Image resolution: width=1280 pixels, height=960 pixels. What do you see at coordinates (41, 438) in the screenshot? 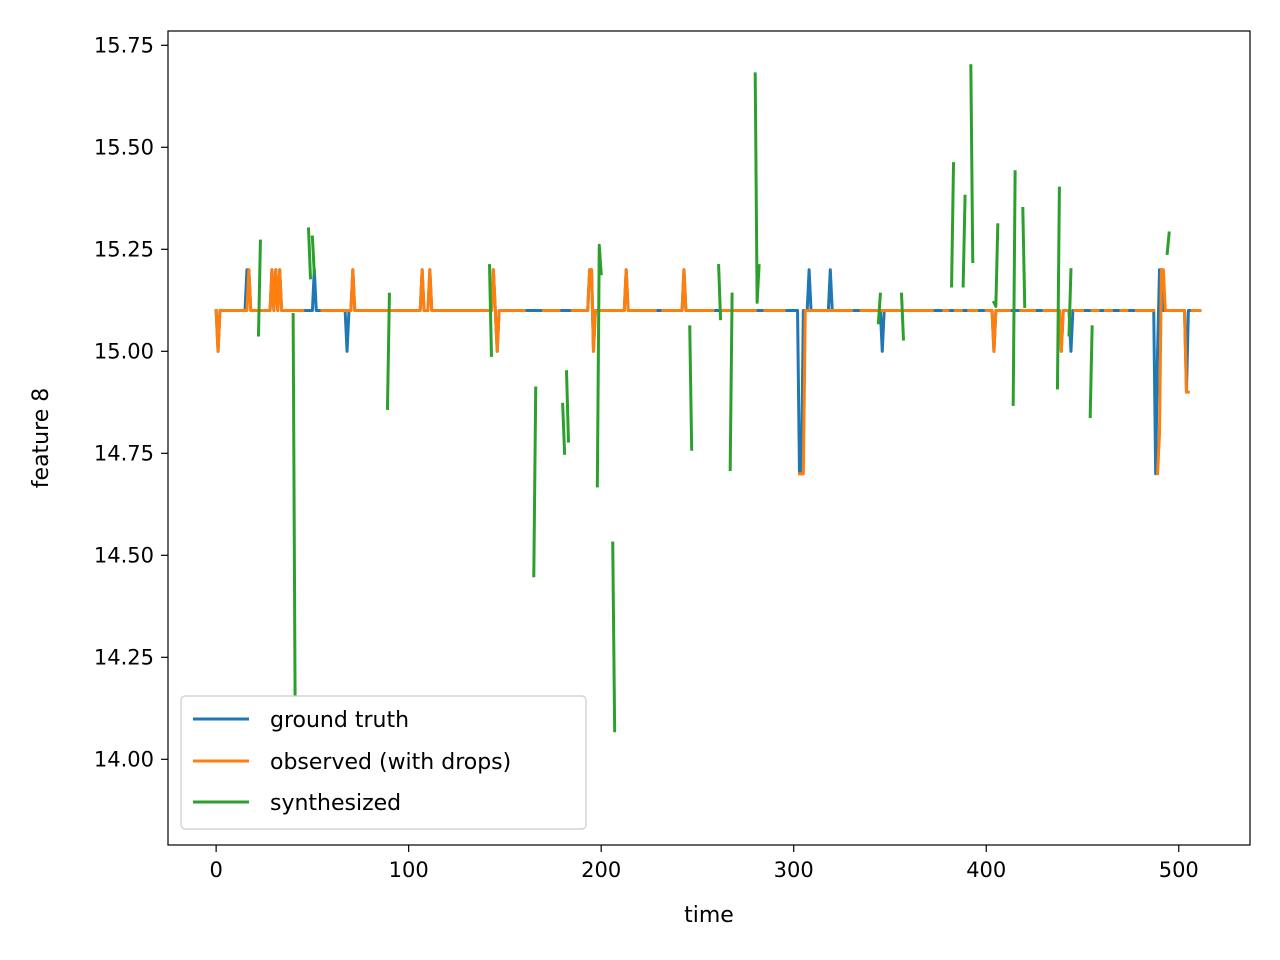
I see `y-axis-label: feature 8` at bounding box center [41, 438].